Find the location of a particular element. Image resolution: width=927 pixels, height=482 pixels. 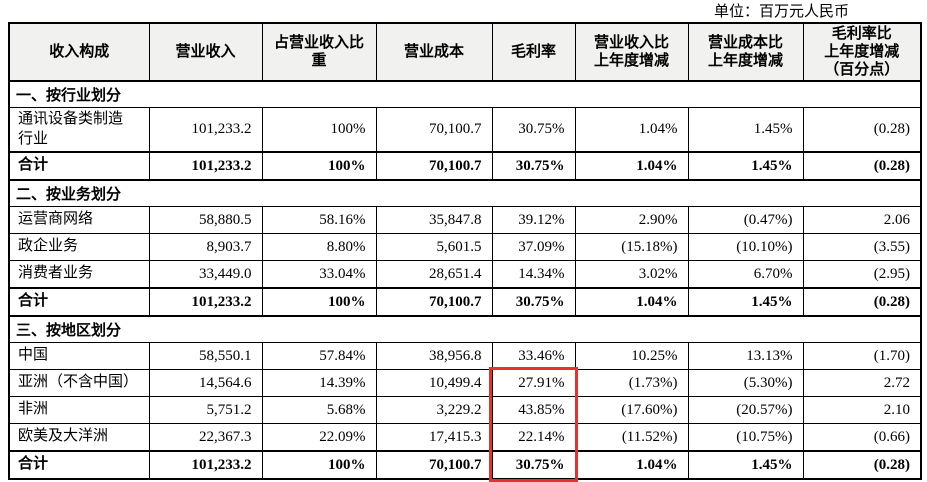

section-title: 二、按业务划分 is located at coordinates (465, 193).